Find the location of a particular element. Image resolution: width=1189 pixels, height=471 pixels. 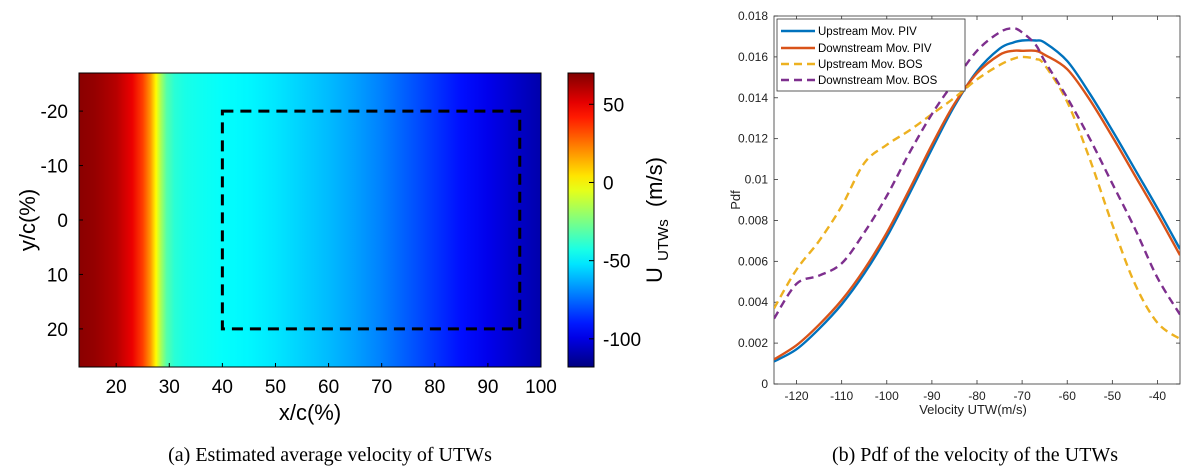

pdf-x-tick-label: -40 is located at coordinates (1158, 396).